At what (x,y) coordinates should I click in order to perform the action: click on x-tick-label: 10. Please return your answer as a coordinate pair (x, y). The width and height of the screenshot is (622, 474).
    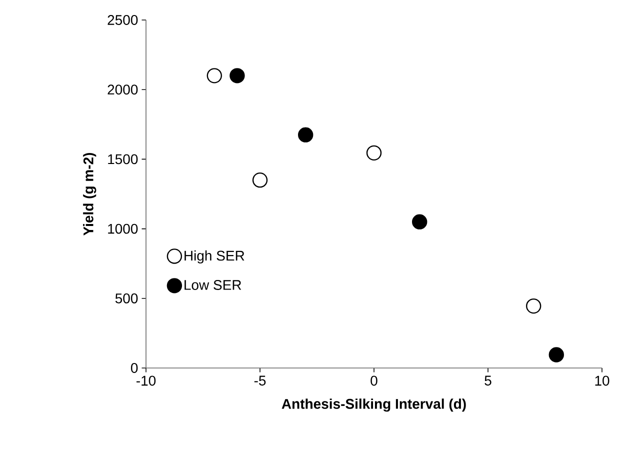
    Looking at the image, I should click on (602, 381).